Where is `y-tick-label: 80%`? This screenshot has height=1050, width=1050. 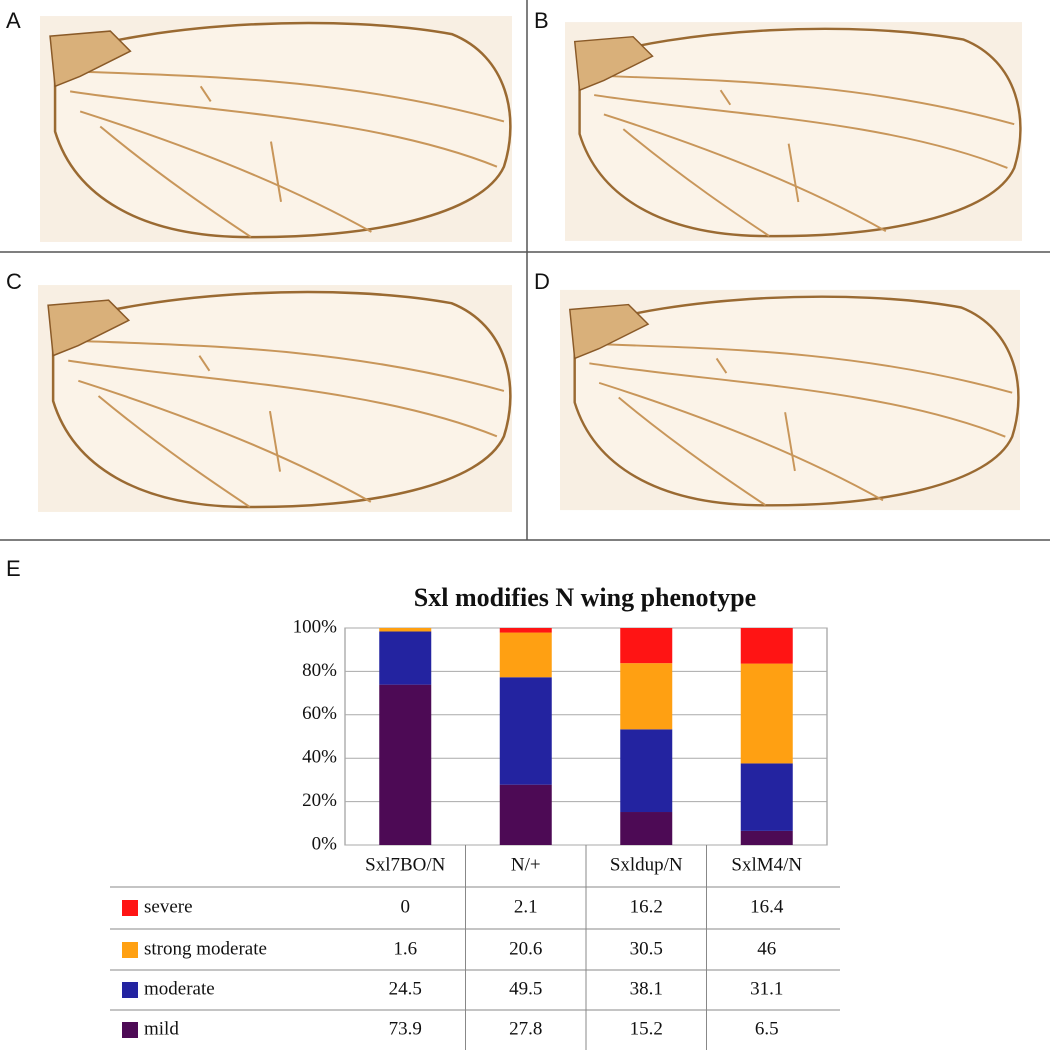 y-tick-label: 80% is located at coordinates (319, 670).